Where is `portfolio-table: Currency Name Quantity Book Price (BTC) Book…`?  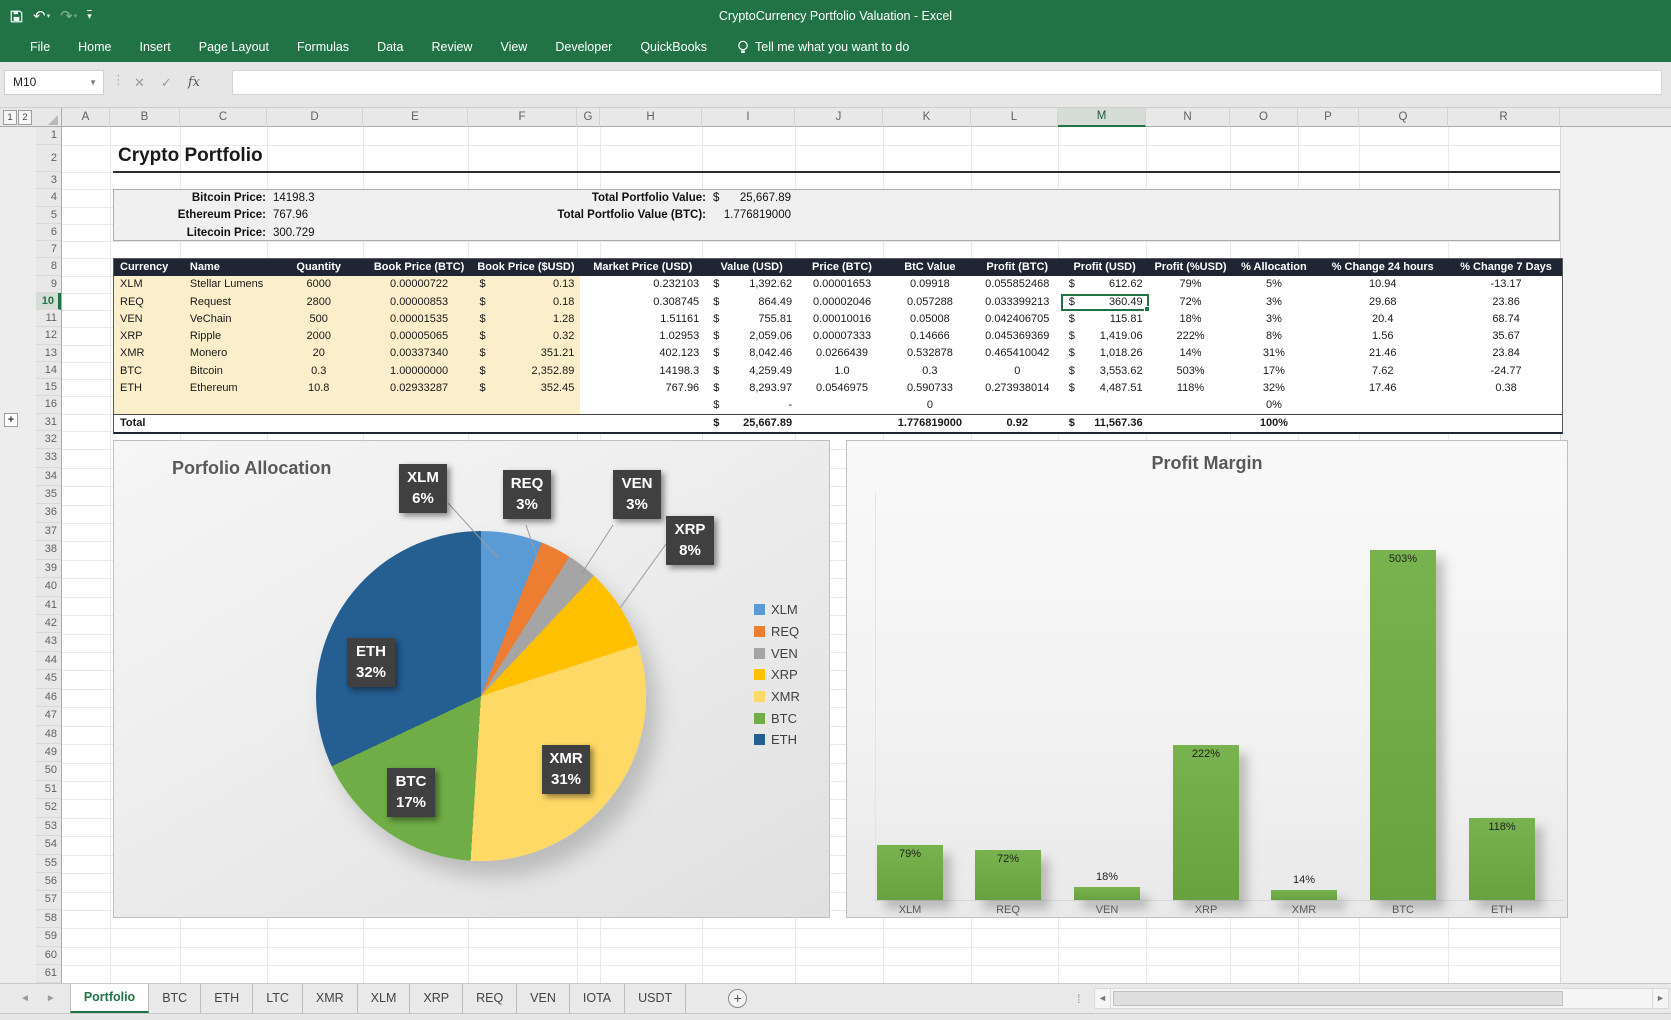 portfolio-table: Currency Name Quantity Book Price (BTC) Book… is located at coordinates (838, 346).